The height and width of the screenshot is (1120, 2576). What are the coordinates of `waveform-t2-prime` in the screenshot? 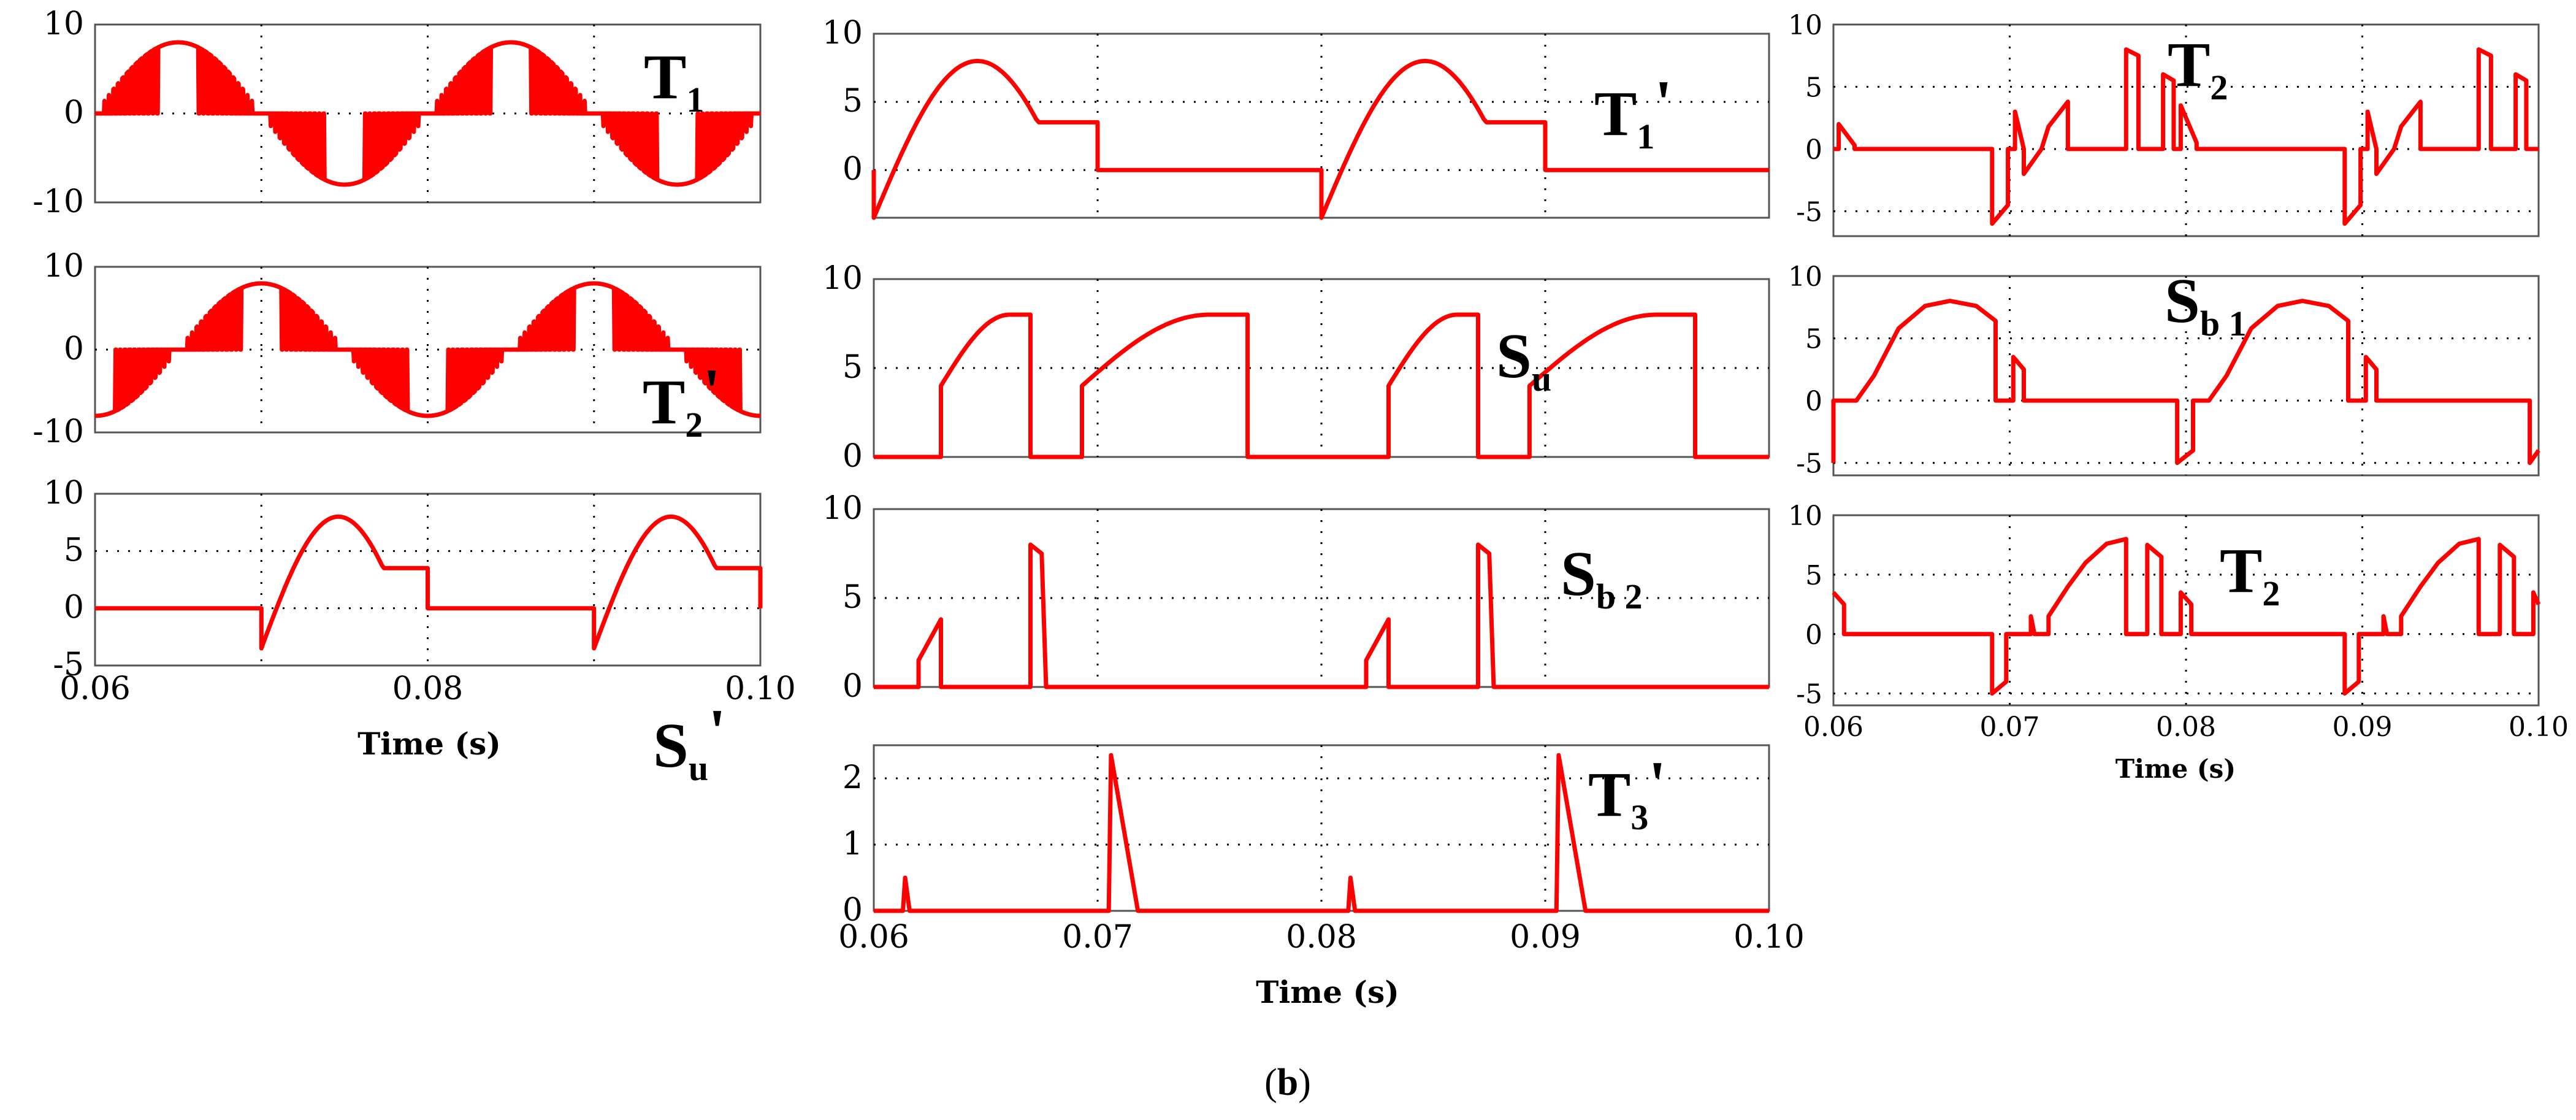 It's located at (427, 349).